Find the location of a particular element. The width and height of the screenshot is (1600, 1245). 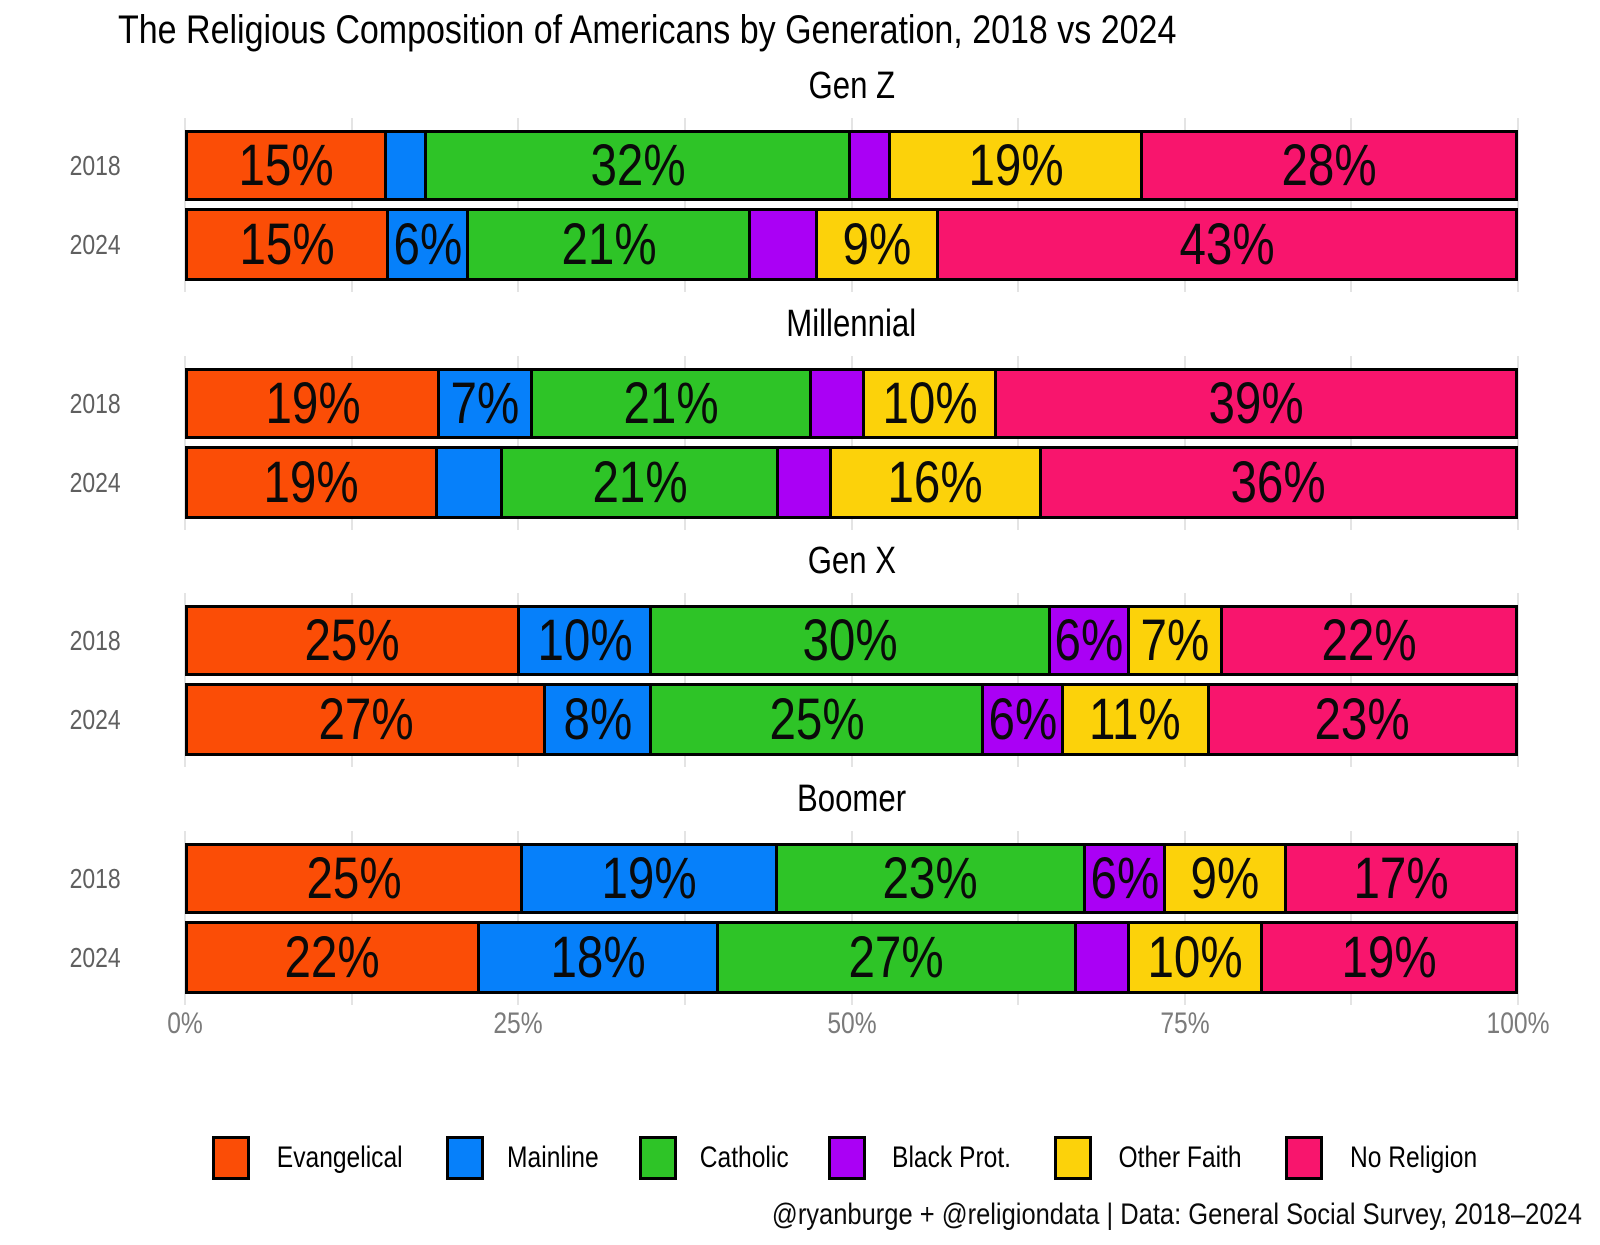

segment-value-label: 9% is located at coordinates (1225, 878).